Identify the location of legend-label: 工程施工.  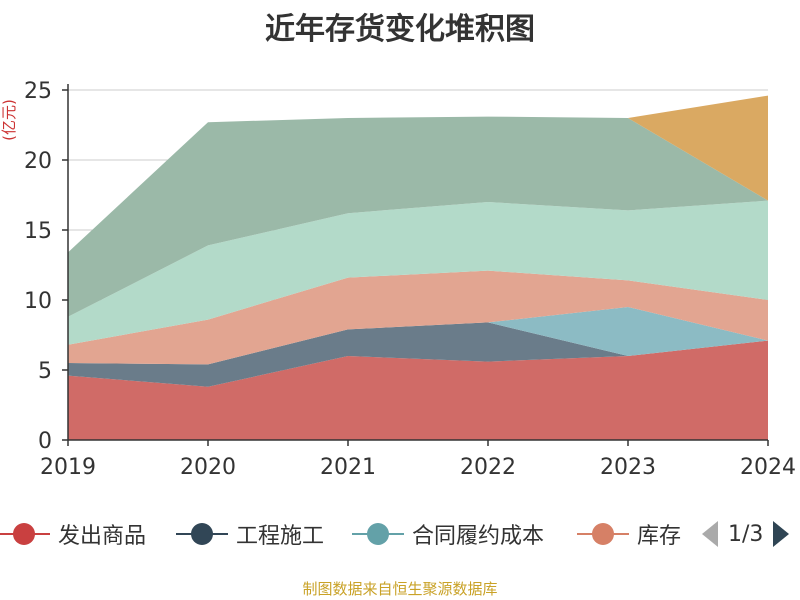
(280, 536).